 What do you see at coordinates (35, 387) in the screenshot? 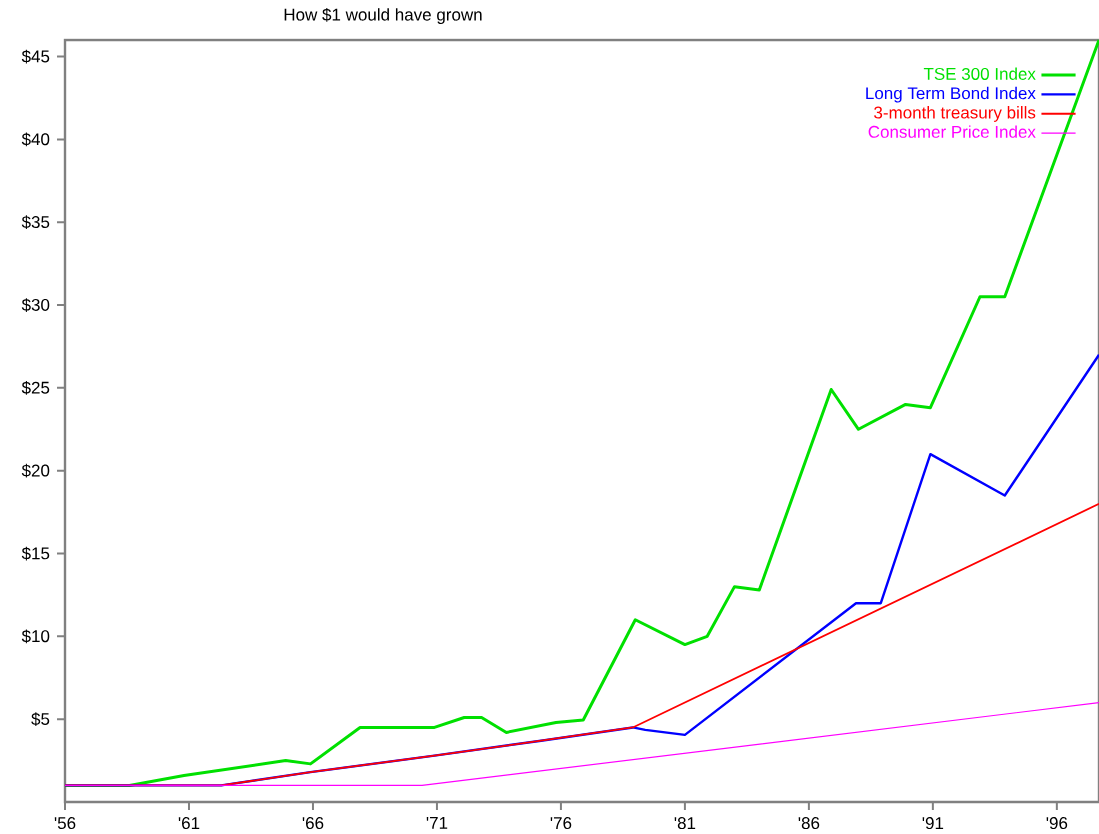
I see `y-tick-label: $25` at bounding box center [35, 387].